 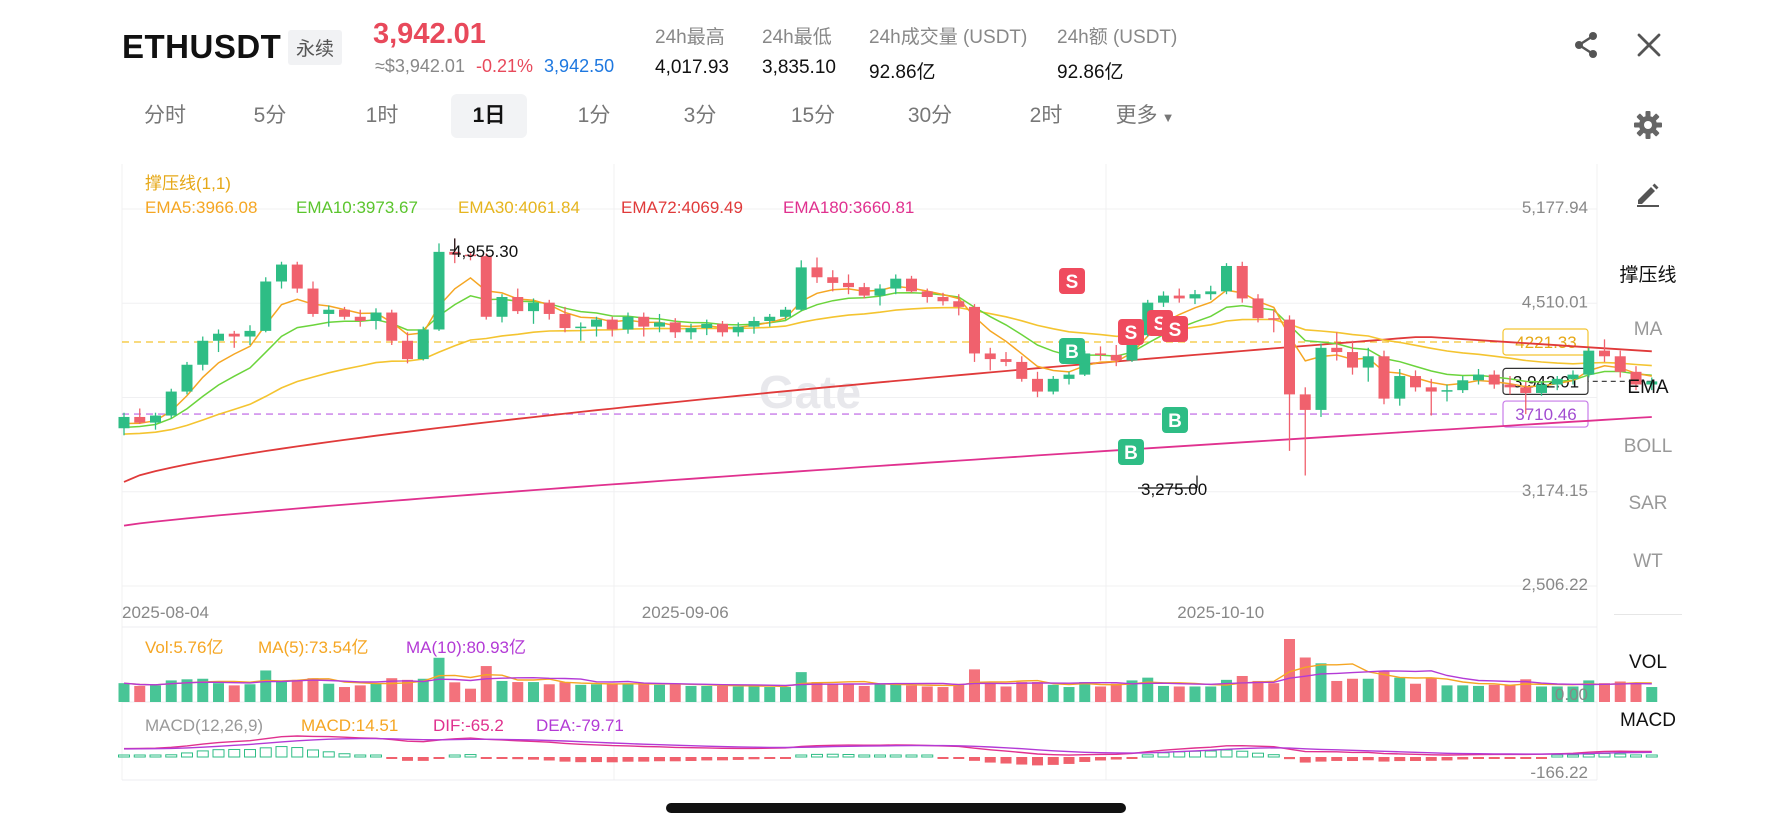 What do you see at coordinates (1649, 45) in the screenshot?
I see `close-icon` at bounding box center [1649, 45].